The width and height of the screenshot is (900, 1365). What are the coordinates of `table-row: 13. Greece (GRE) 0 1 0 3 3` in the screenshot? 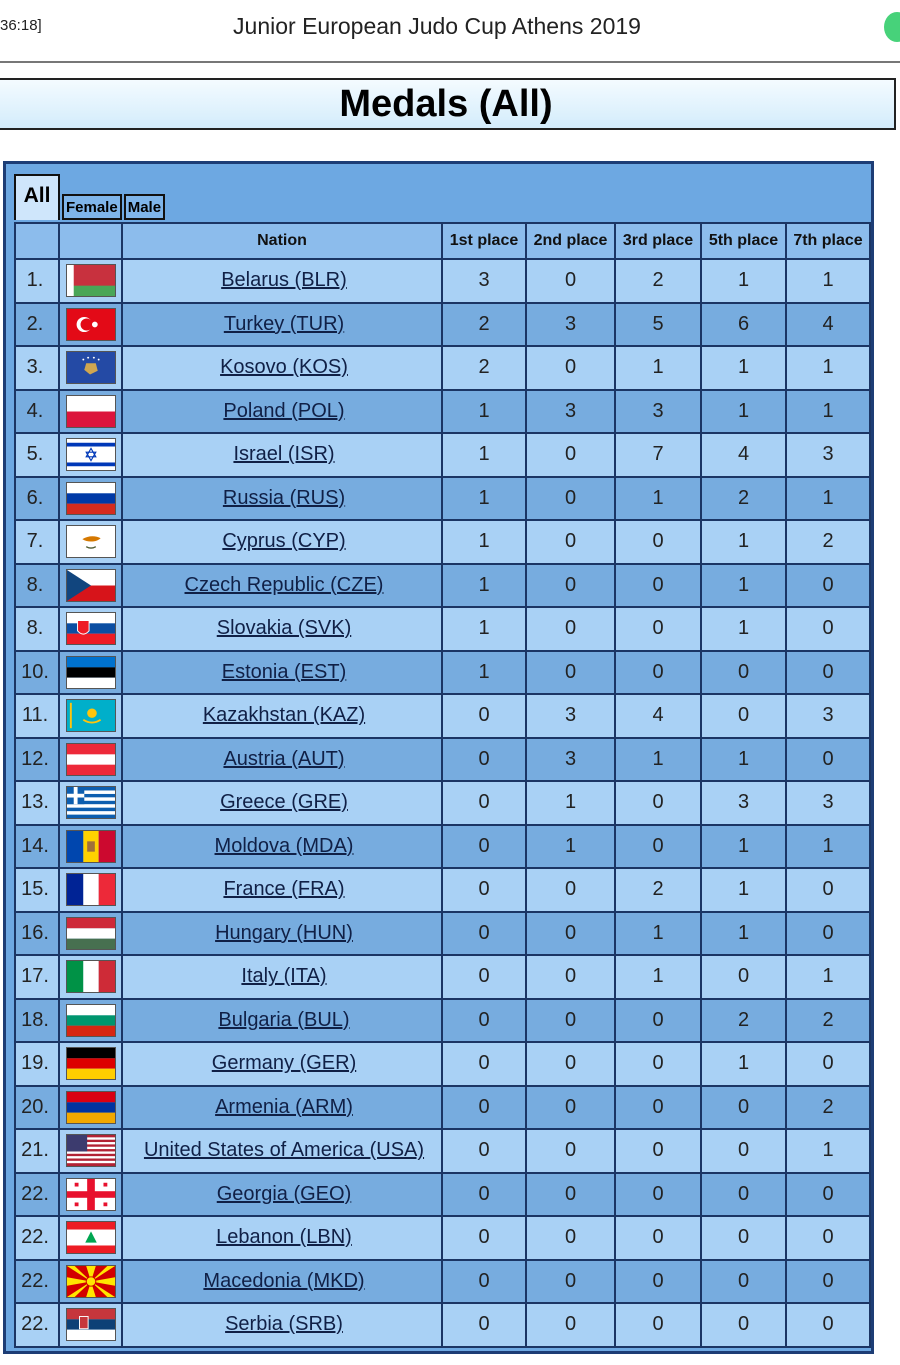 It's located at (442, 803).